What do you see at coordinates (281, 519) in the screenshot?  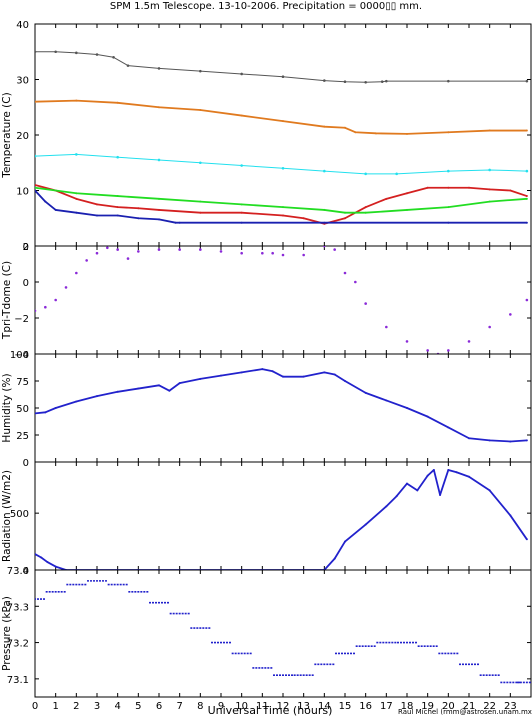 I see `series-blue` at bounding box center [281, 519].